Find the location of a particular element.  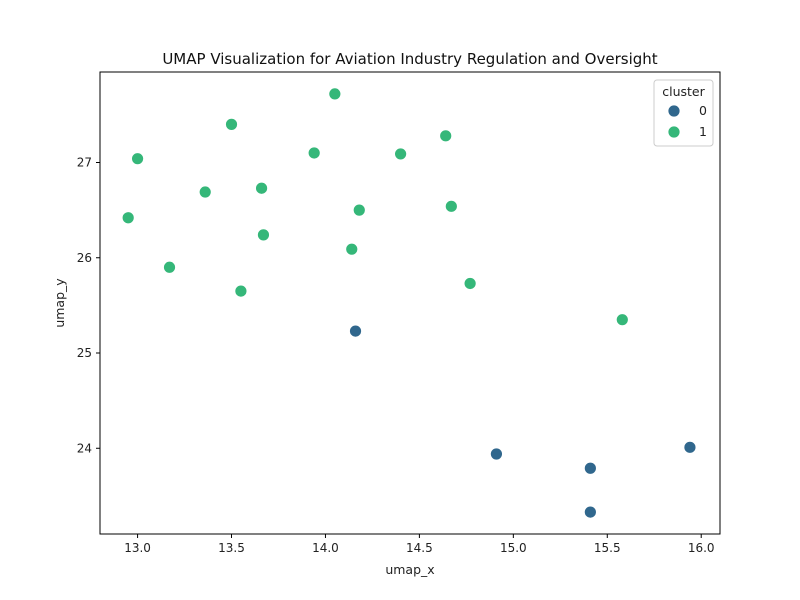

legend-title: cluster is located at coordinates (683, 91).